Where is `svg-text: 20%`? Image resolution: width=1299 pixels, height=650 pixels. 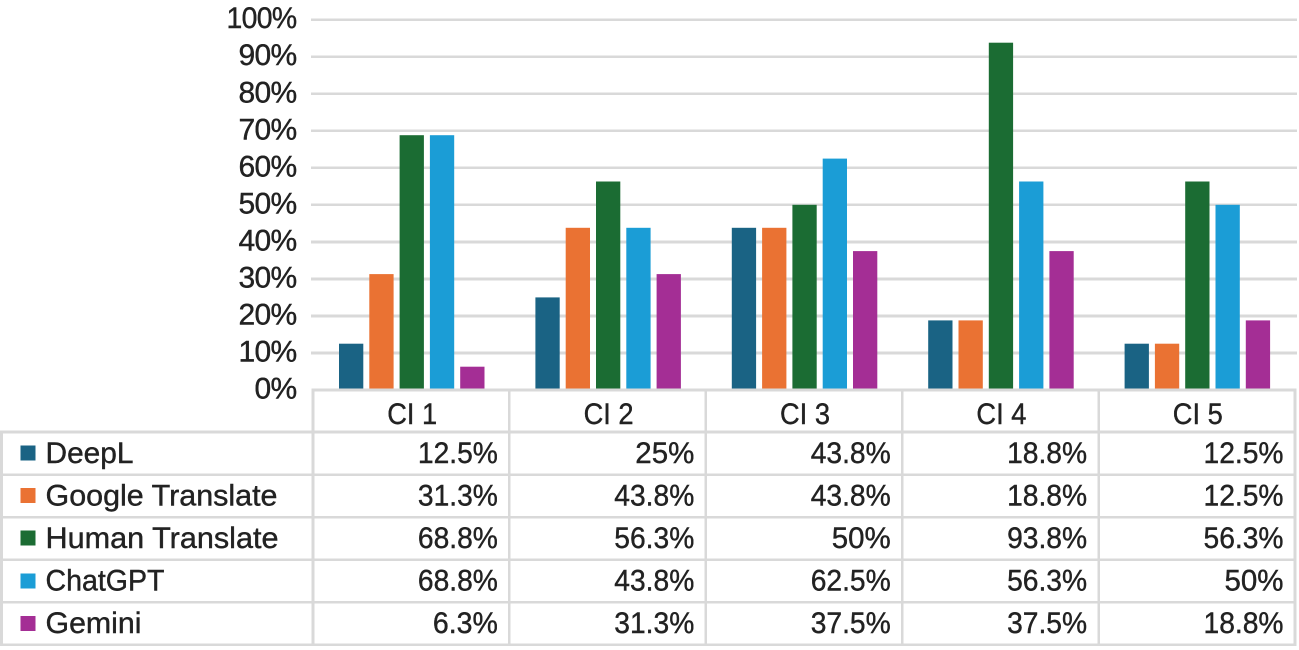
svg-text: 20% is located at coordinates (268, 314).